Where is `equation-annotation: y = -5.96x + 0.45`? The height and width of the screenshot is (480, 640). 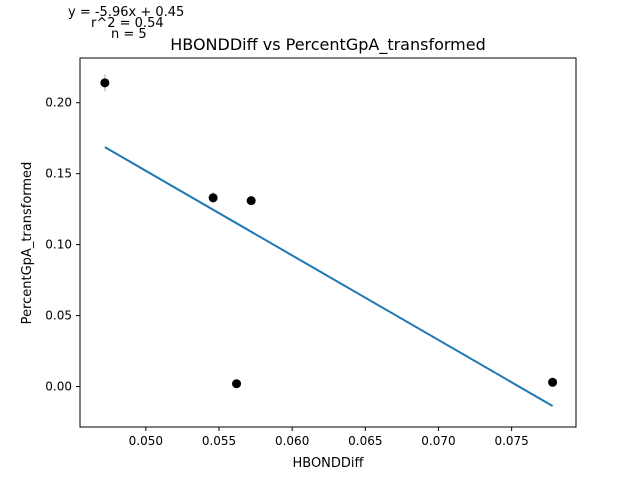
equation-annotation: y = -5.96x + 0.45 is located at coordinates (126, 12).